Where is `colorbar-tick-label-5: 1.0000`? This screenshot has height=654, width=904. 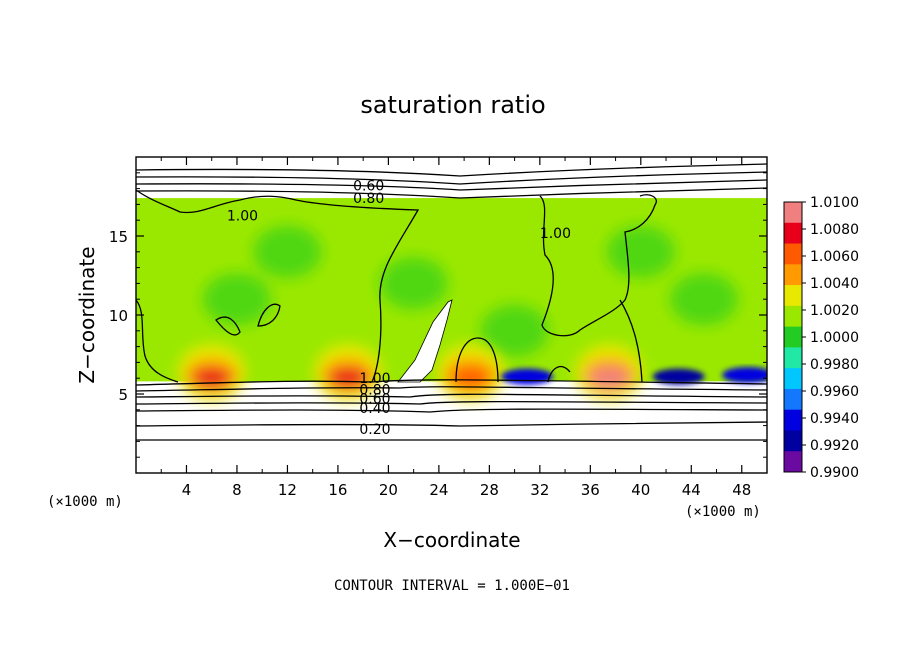 colorbar-tick-label-5: 1.0000 is located at coordinates (834, 338).